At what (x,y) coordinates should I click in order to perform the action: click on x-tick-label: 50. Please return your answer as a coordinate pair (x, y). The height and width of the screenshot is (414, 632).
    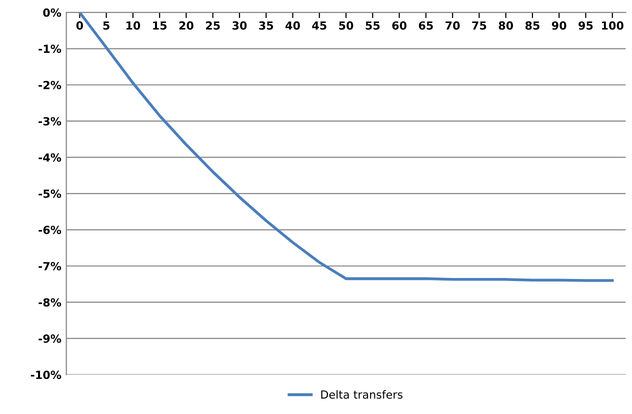
    Looking at the image, I should click on (346, 25).